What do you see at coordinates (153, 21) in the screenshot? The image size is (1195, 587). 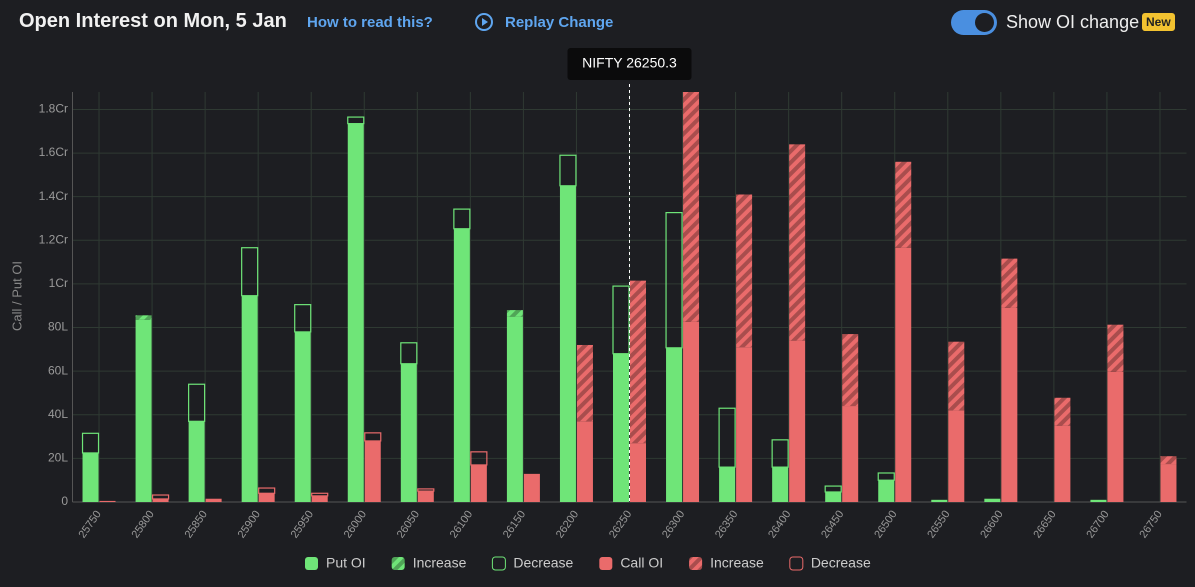 I see `title: Open Interest on Mon, 5 Jan` at bounding box center [153, 21].